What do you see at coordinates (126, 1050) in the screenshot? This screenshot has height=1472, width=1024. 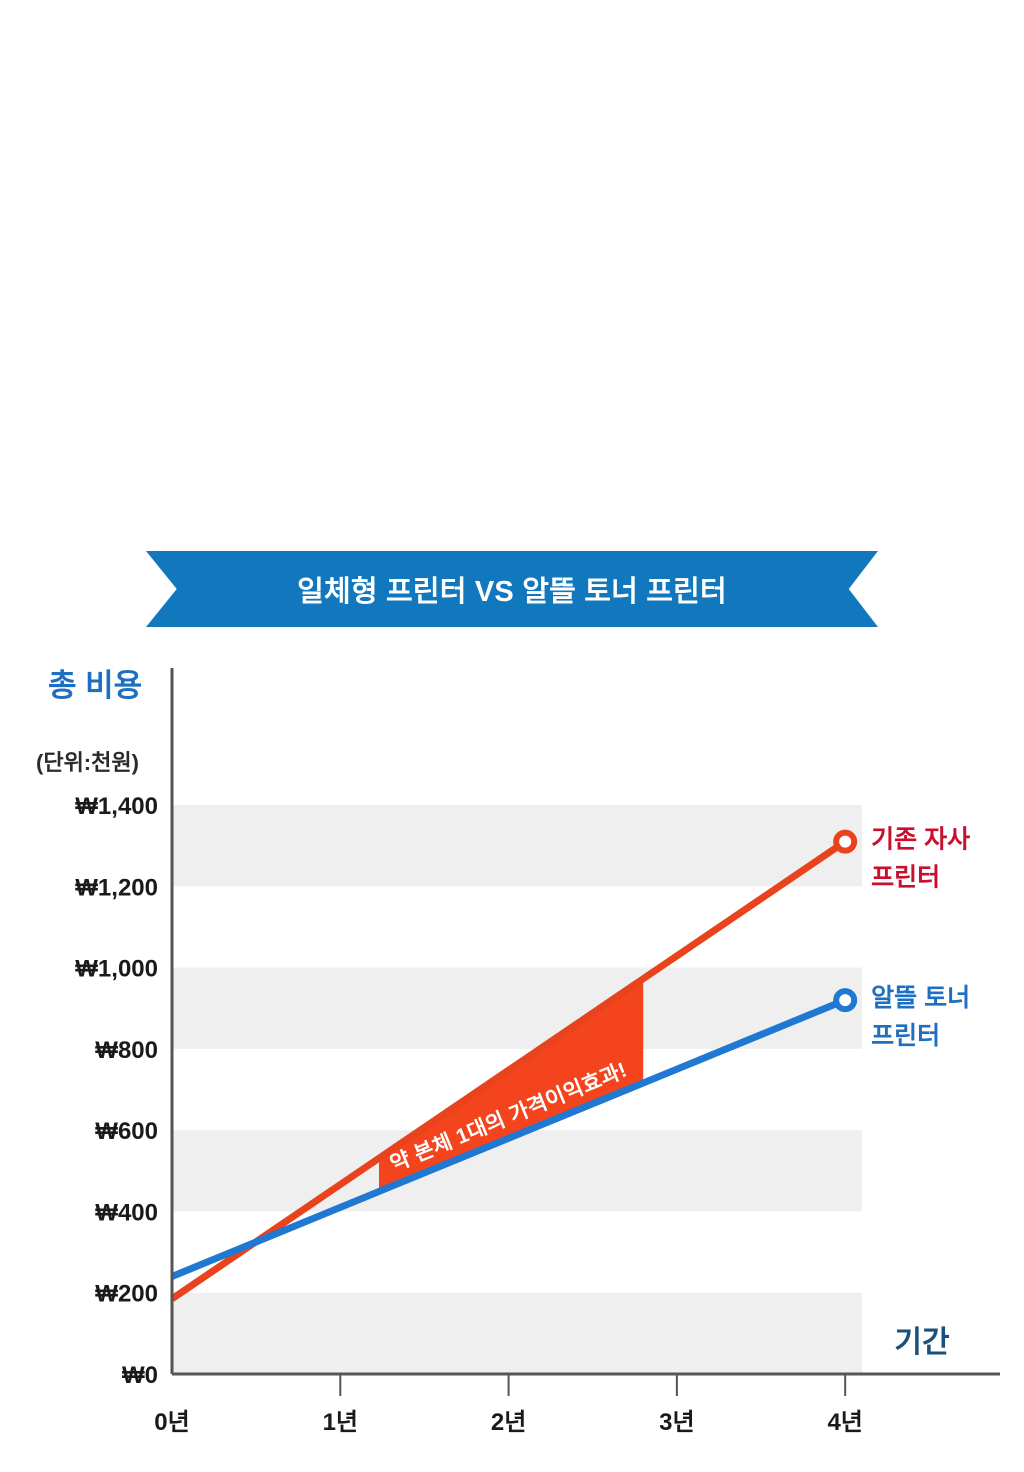 I see `y-axis-tick-label-3: ₩800` at bounding box center [126, 1050].